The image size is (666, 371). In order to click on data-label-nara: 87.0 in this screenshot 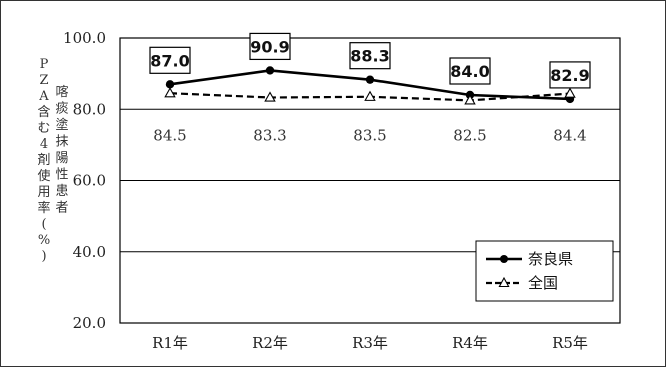, I will do `click(169, 60)`.